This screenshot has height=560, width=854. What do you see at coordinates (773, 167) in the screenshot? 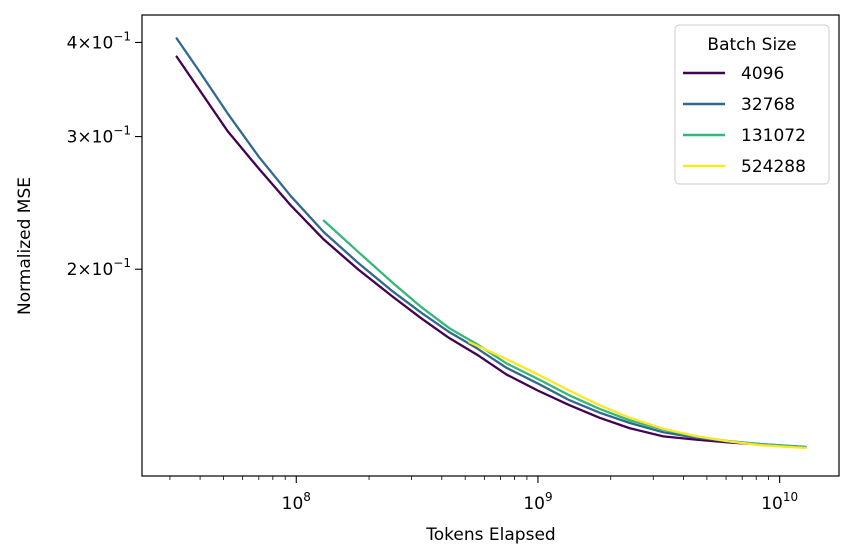
I see `legend-label-524288: 524288` at bounding box center [773, 167].